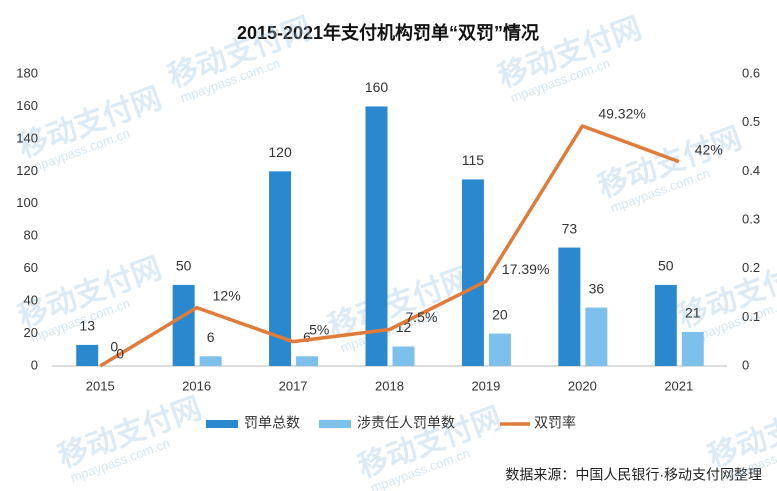 This screenshot has height=491, width=777. Describe the element at coordinates (525, 269) in the screenshot. I see `line-value-label: 17.39%` at that location.